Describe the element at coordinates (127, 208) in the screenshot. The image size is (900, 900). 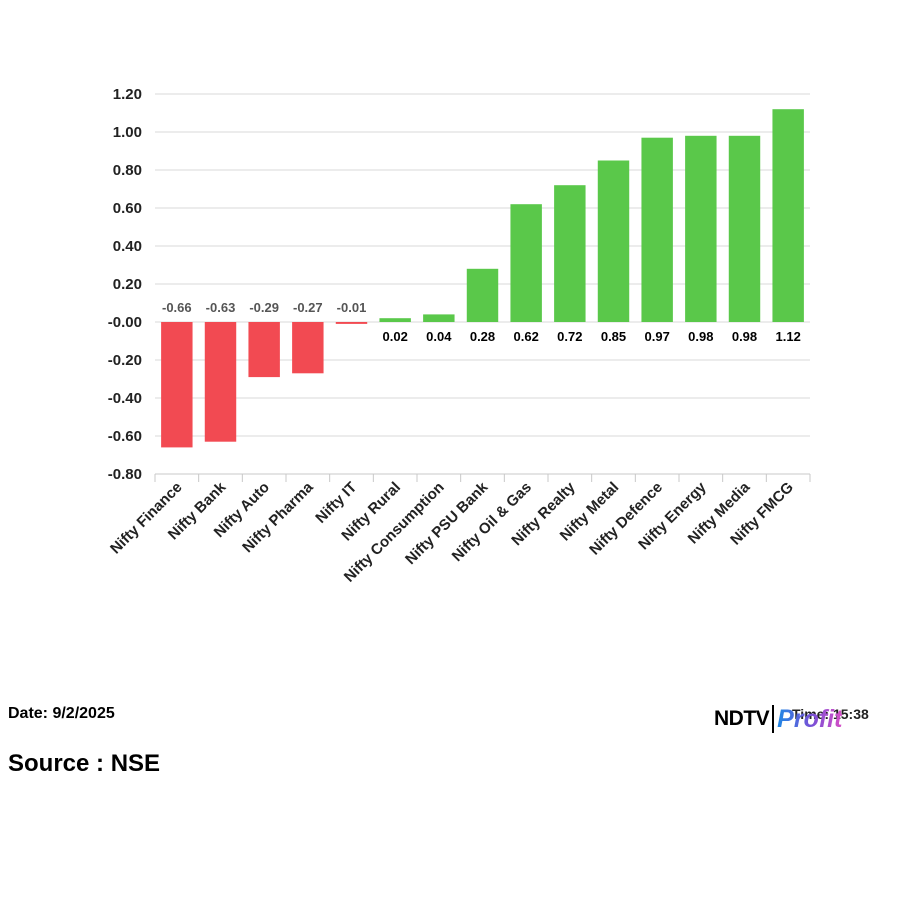
I see `y-tick-label: 0.60` at that location.